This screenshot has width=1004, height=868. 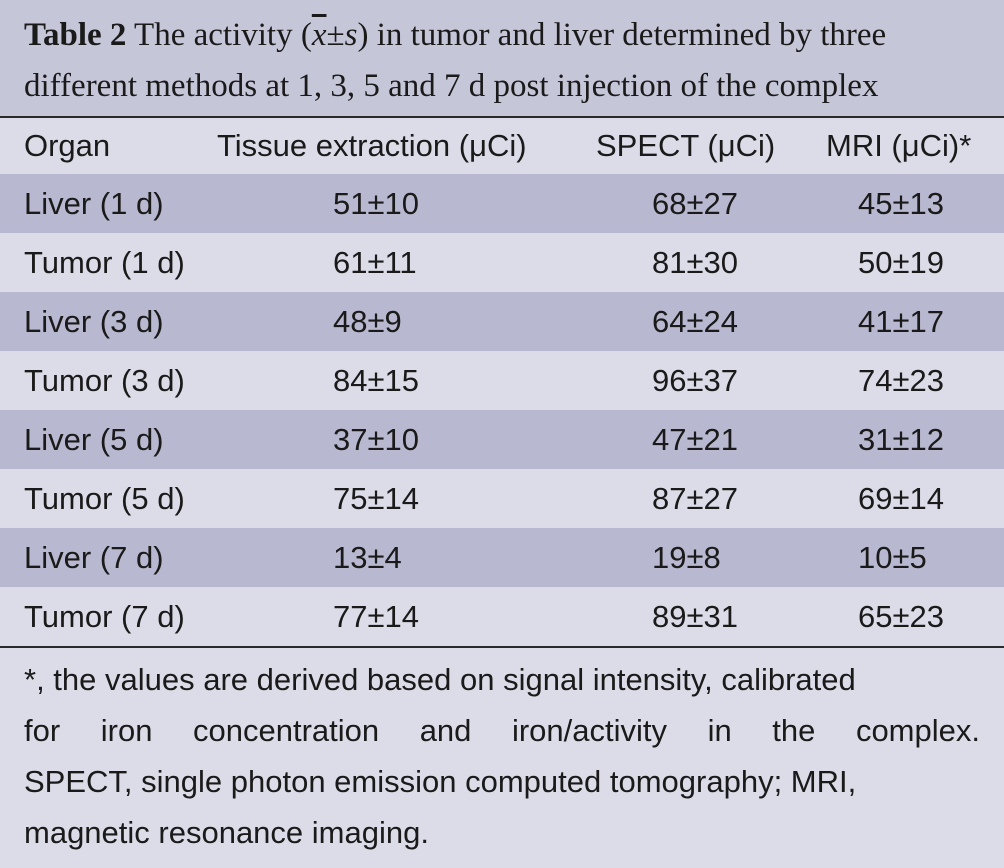 What do you see at coordinates (376, 498) in the screenshot?
I see `cell-tissue: 75±14` at bounding box center [376, 498].